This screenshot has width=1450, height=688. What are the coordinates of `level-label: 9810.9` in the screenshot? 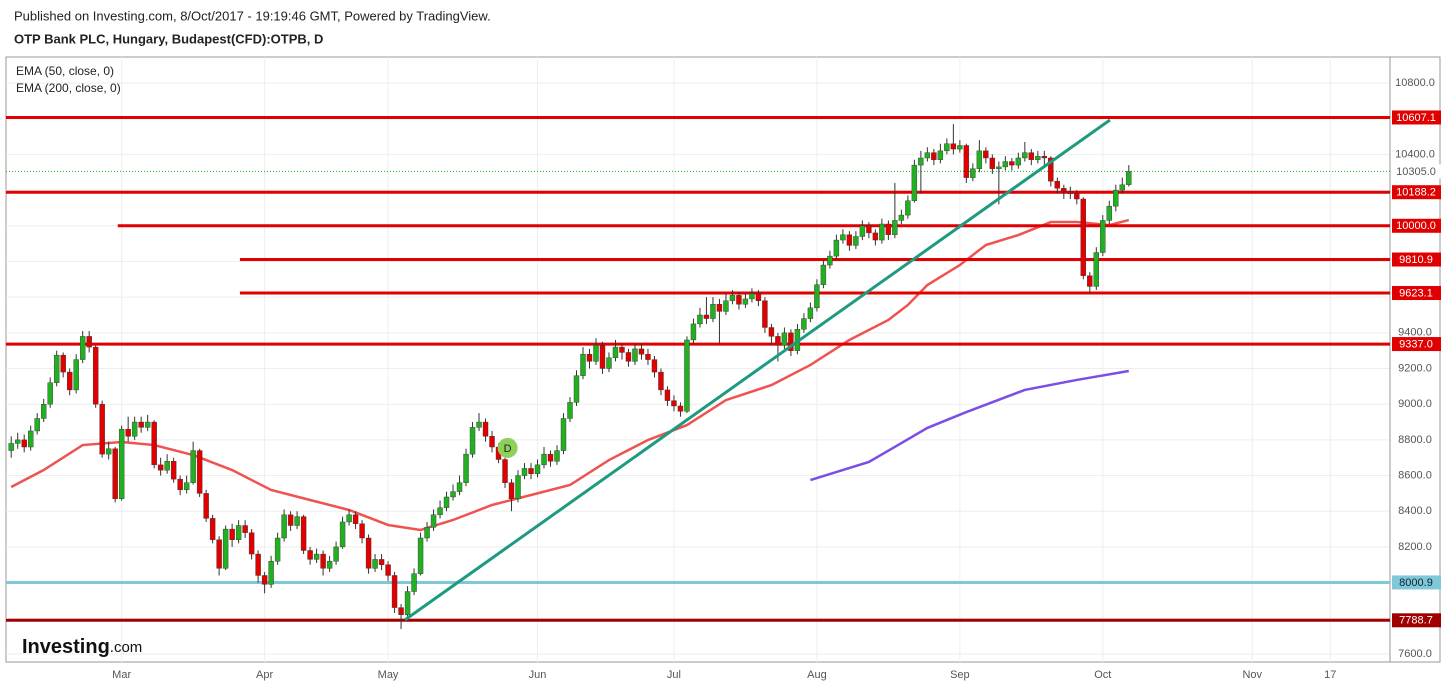 It's located at (1416, 260).